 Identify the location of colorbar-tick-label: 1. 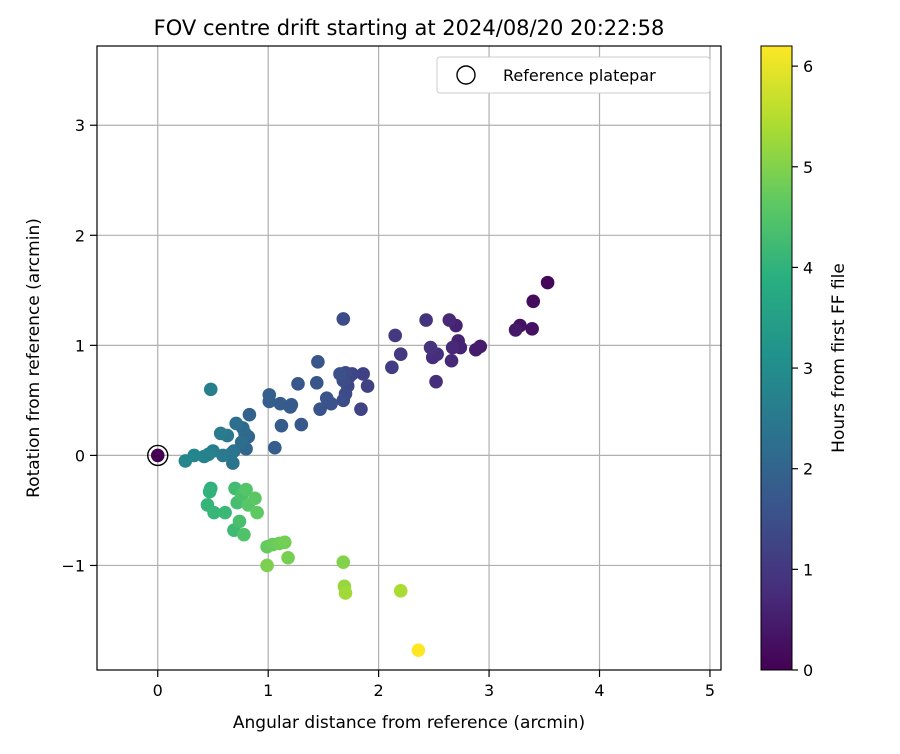
(808, 569).